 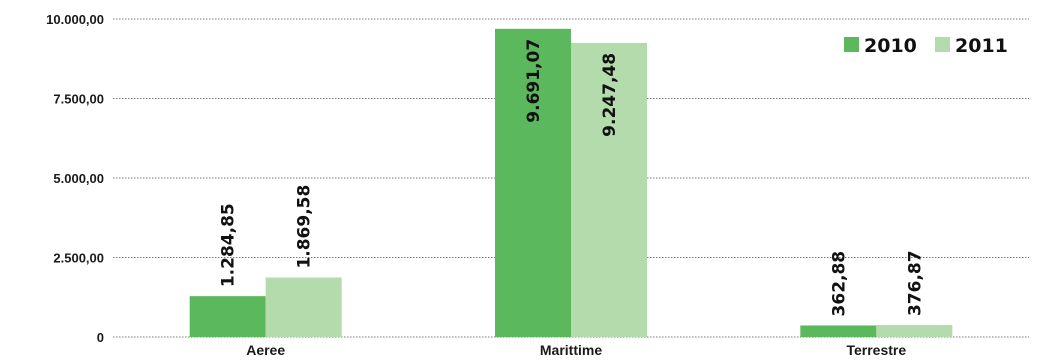 I want to click on y-axis-tick-labels: 0 2.500,00 5.000,00 7.500,00 10.000,00, so click(x=75, y=178).